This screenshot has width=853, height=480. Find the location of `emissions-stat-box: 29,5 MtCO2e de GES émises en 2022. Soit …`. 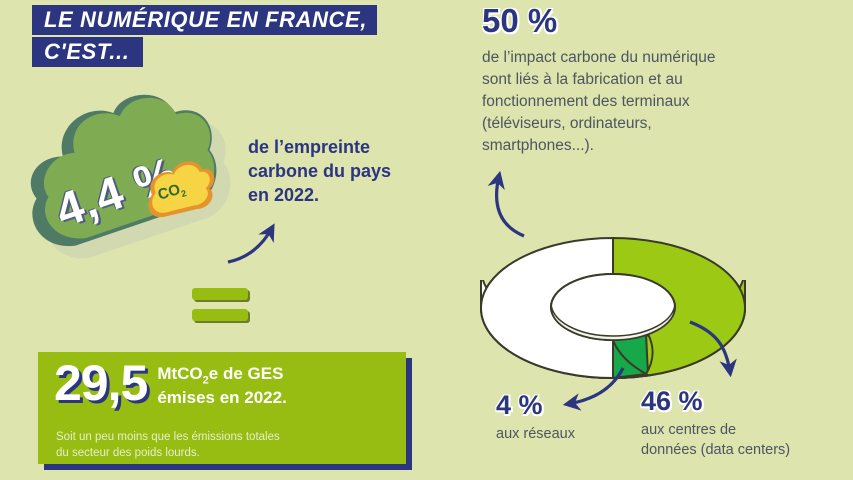

emissions-stat-box: 29,5 MtCO2e de GES émises en 2022. Soit … is located at coordinates (222, 408).